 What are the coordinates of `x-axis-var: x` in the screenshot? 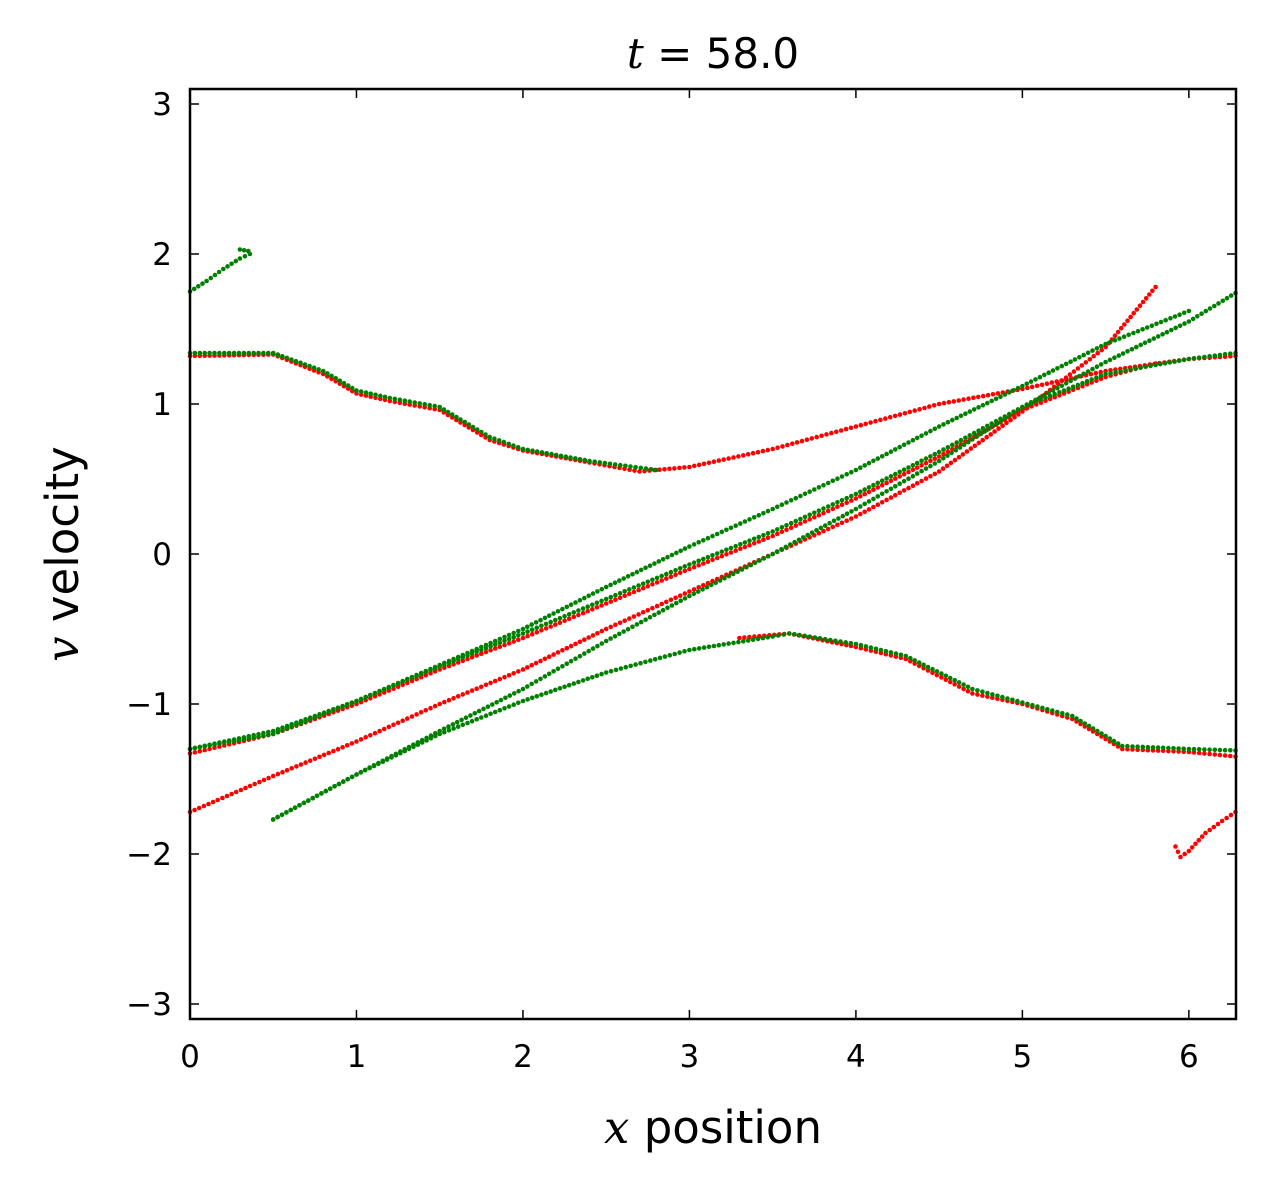 It's located at (616, 1127).